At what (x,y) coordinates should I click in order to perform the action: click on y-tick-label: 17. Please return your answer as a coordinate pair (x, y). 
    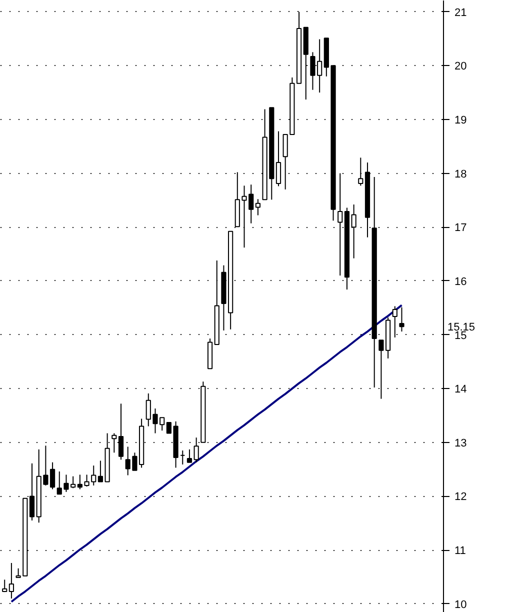
    Looking at the image, I should click on (460, 228).